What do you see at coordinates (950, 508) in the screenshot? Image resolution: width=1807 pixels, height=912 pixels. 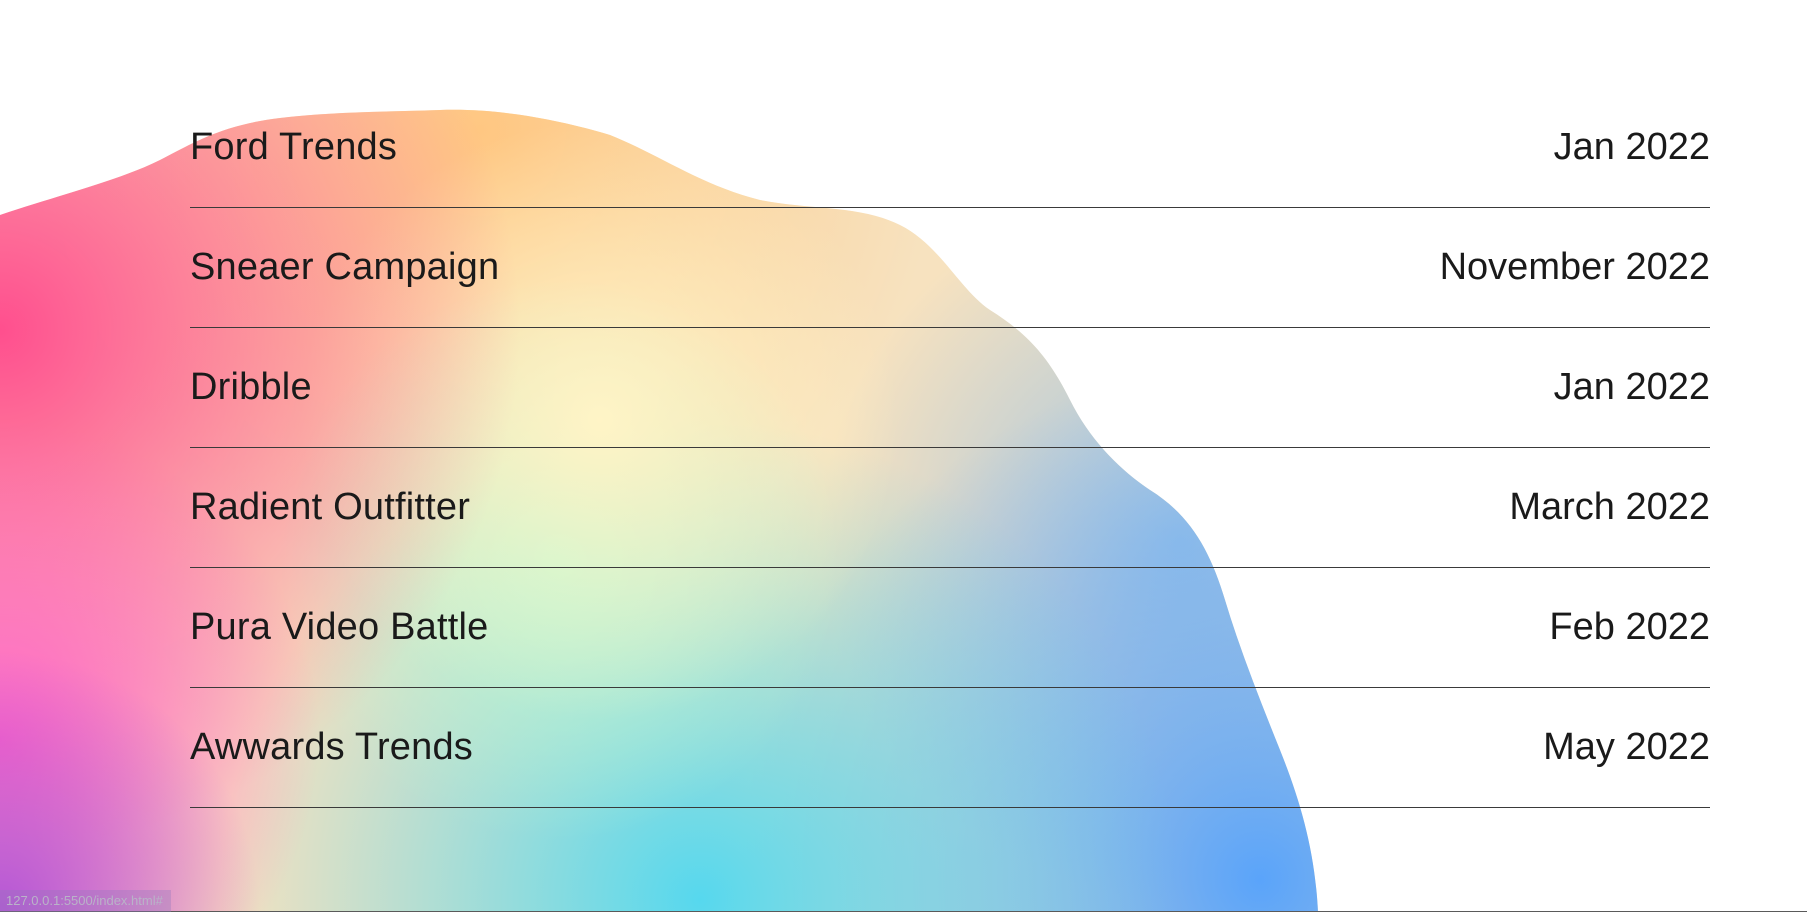 I see `project-row-radient-outfitter: Radient Outfitter March 2022` at bounding box center [950, 508].